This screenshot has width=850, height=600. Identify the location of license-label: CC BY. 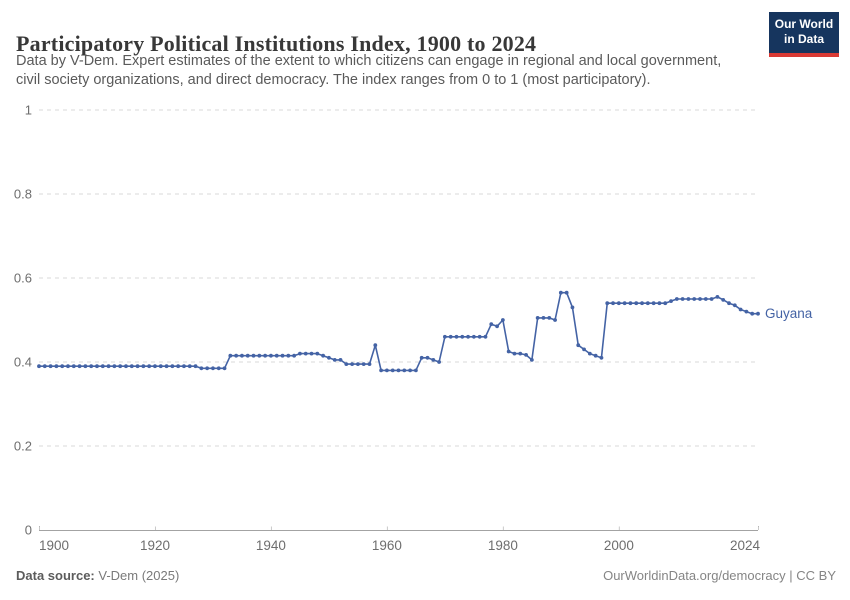
(816, 575).